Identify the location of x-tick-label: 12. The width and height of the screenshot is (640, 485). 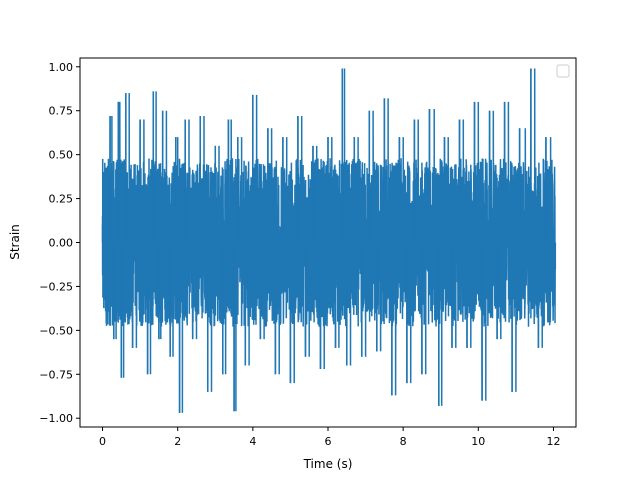
(553, 441).